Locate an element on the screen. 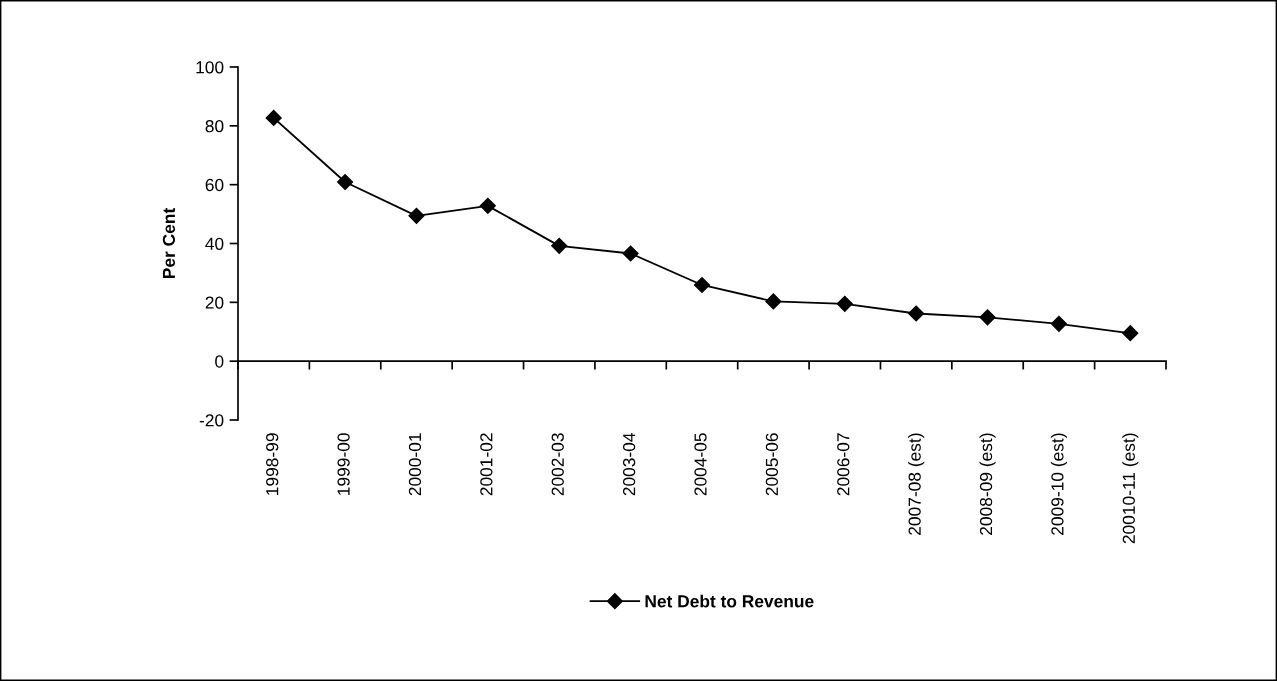  x-tick-label: 2000-01 is located at coordinates (415, 464).